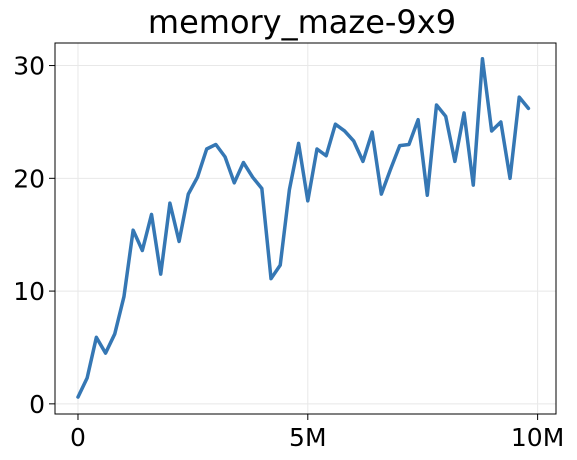 Image resolution: width=577 pixels, height=460 pixels. I want to click on x-tick-label: 0, so click(78, 437).